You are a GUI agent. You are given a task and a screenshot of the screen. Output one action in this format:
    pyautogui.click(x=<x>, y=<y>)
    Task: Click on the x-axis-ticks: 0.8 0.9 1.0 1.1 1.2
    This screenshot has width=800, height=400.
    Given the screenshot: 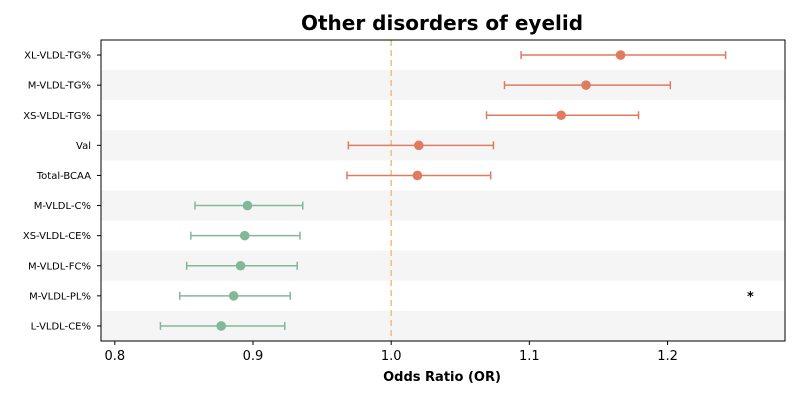 What is the action you would take?
    pyautogui.click(x=391, y=352)
    